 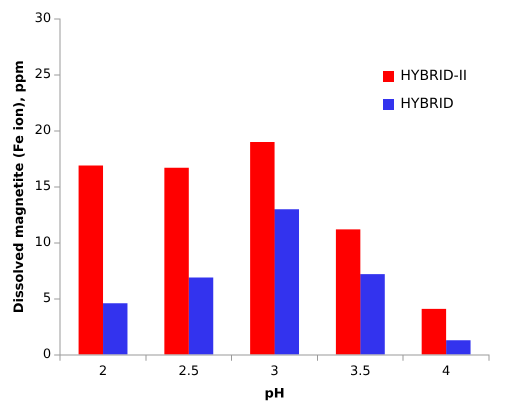 I want to click on y-tick-label: 15, so click(x=43, y=186).